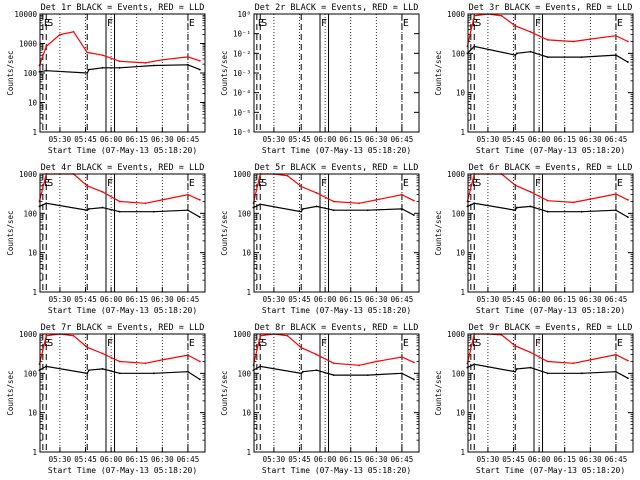  What do you see at coordinates (333, 349) in the screenshot?
I see `series-lld-line` at bounding box center [333, 349].